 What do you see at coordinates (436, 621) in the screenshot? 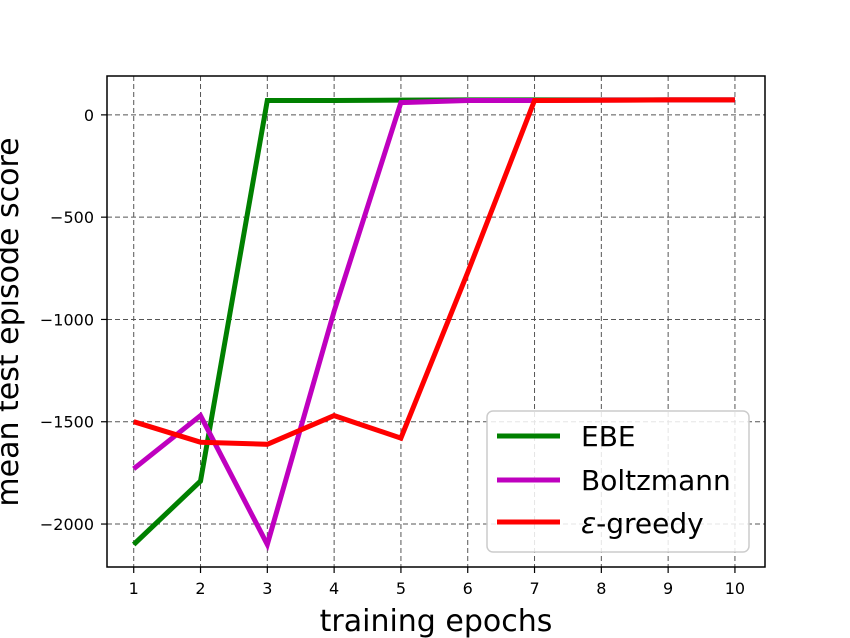
I see `x-axis-title: training epochs` at bounding box center [436, 621].